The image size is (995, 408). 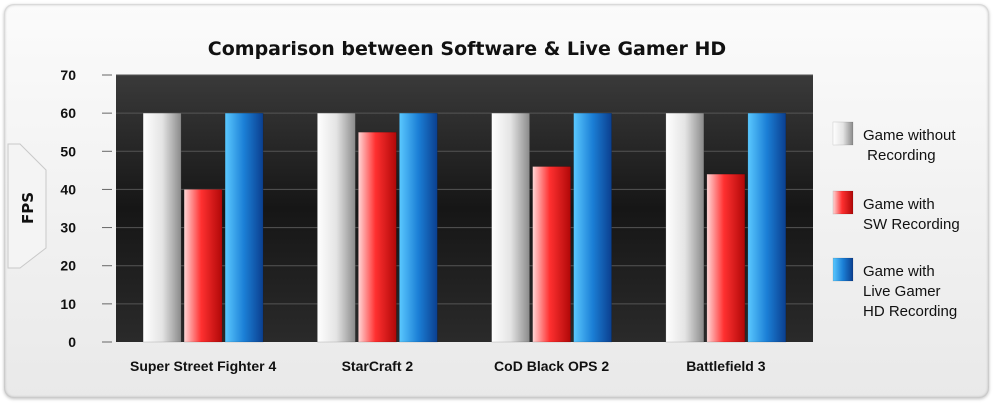 I want to click on y-axis-label: FPS, so click(x=28, y=208).